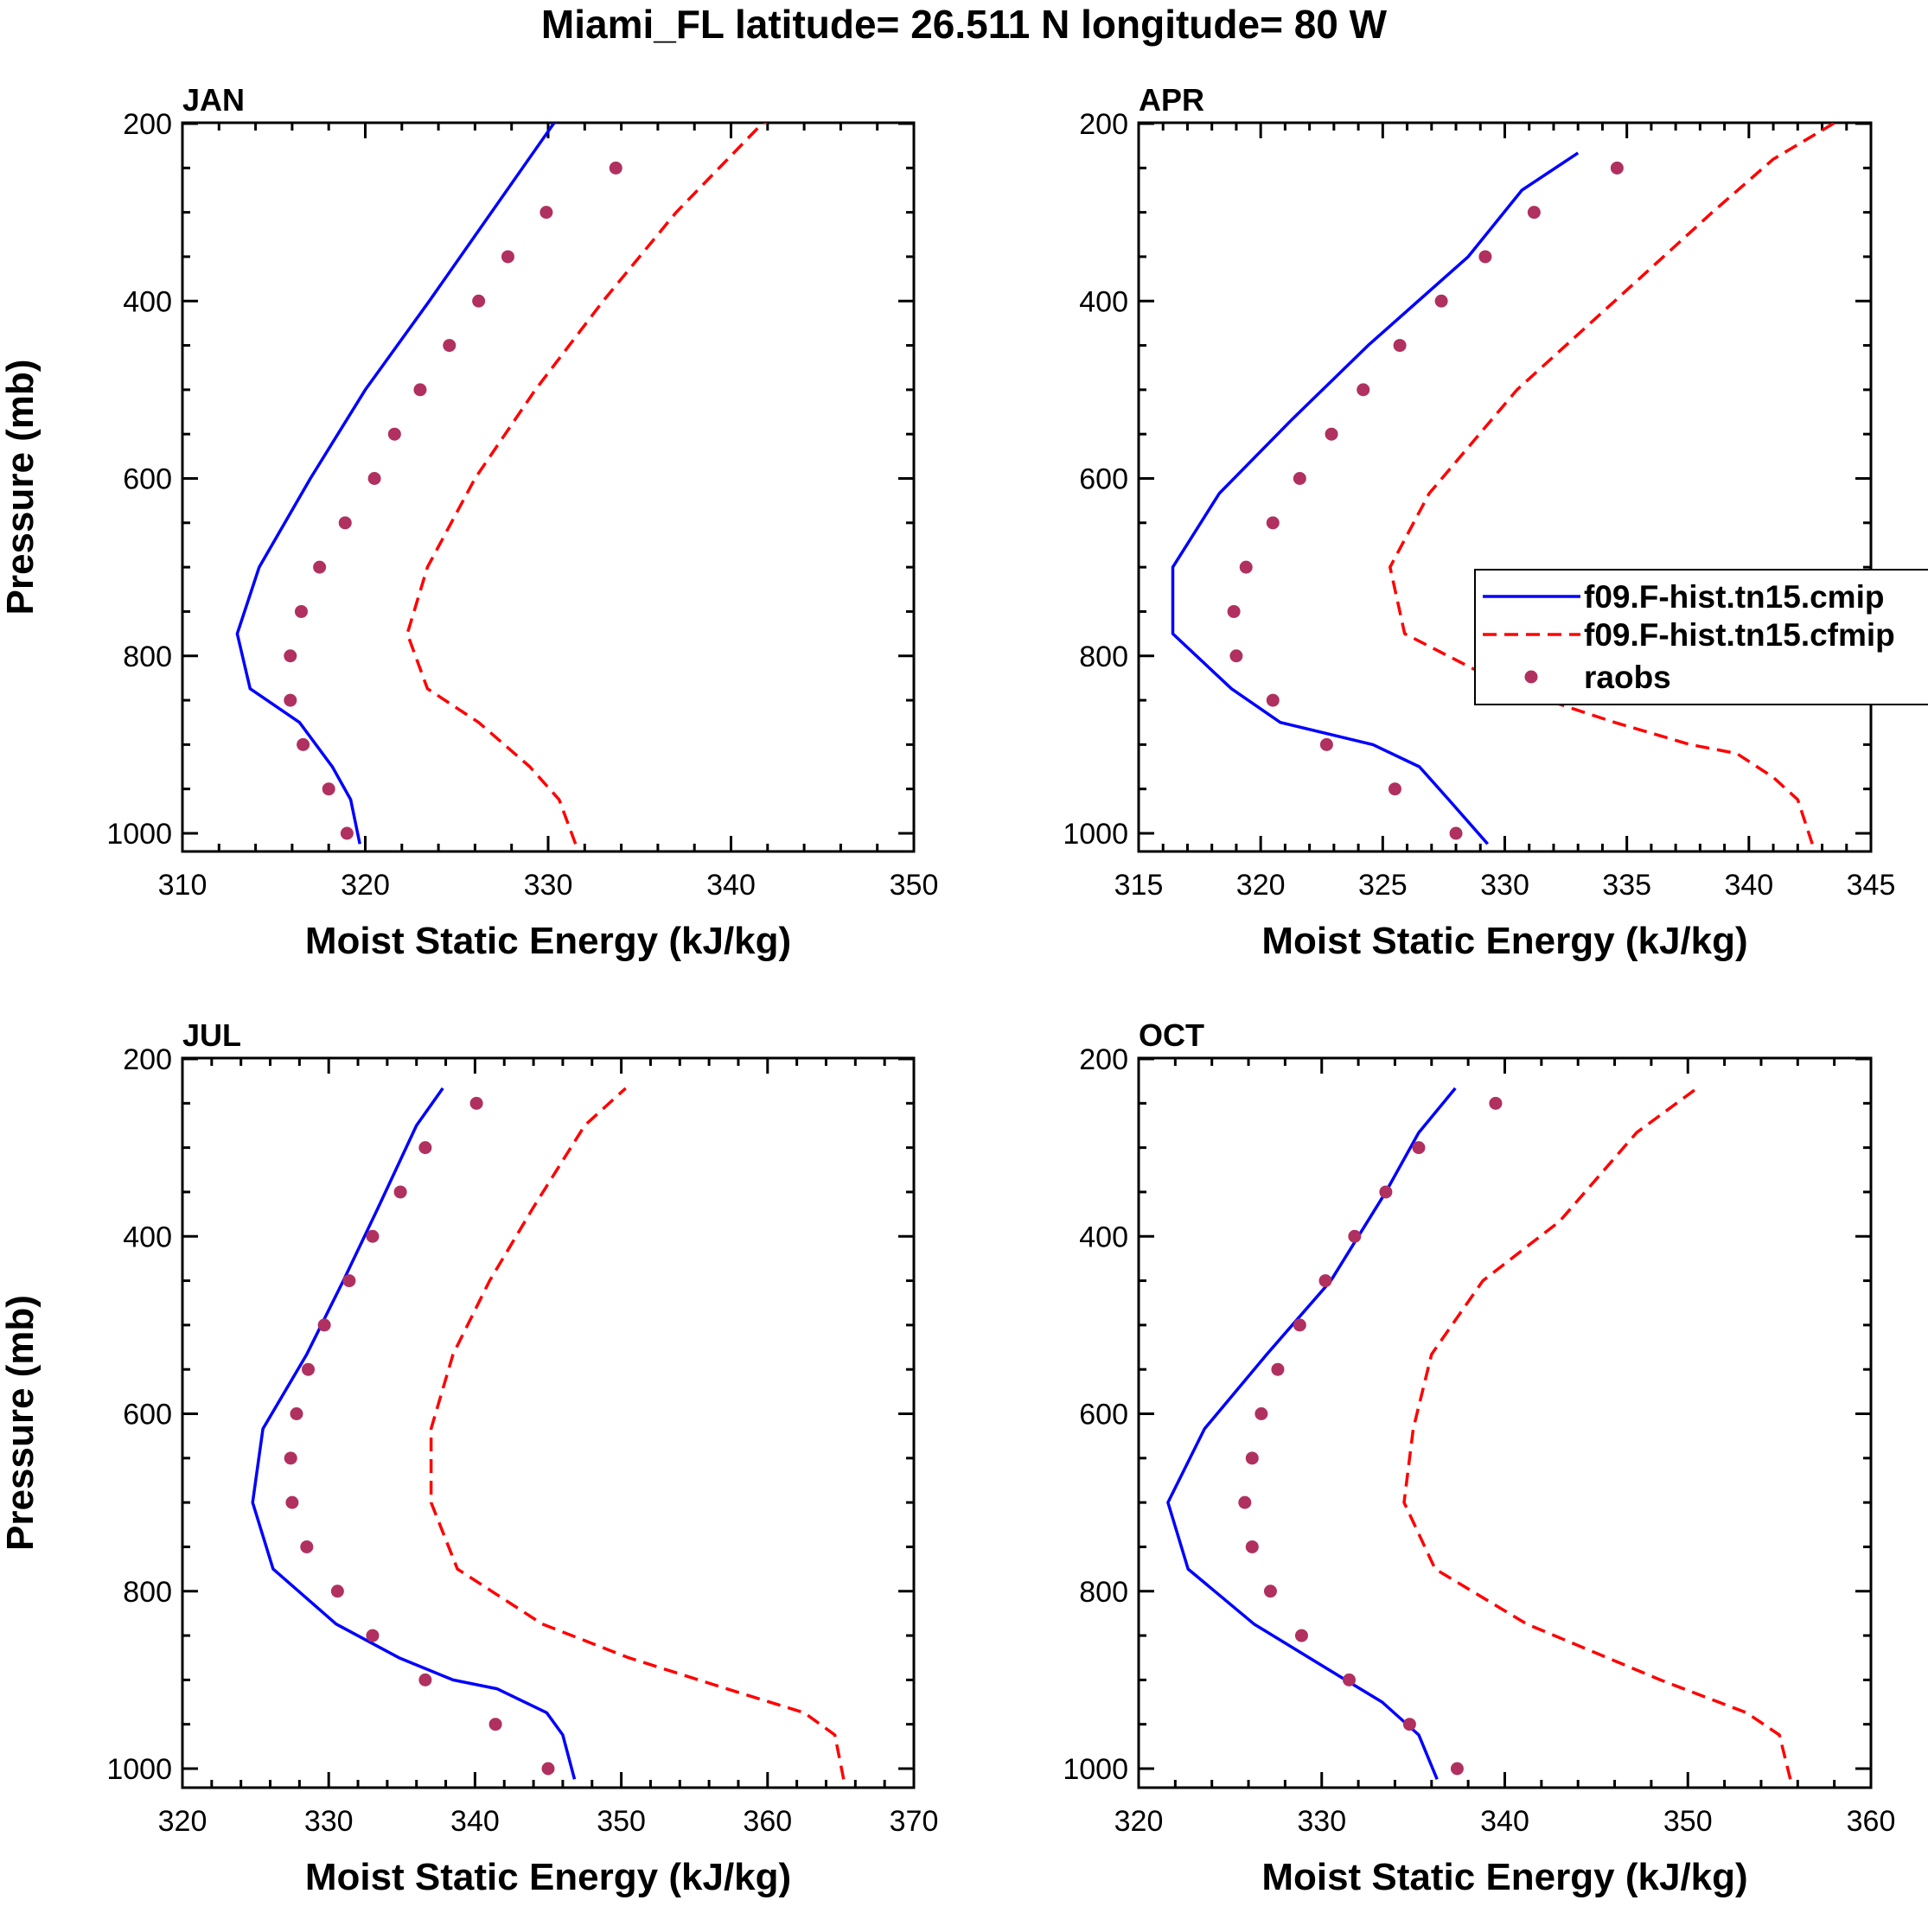 This screenshot has height=1932, width=1928. What do you see at coordinates (182, 885) in the screenshot?
I see `x-tick-label: 310` at bounding box center [182, 885].